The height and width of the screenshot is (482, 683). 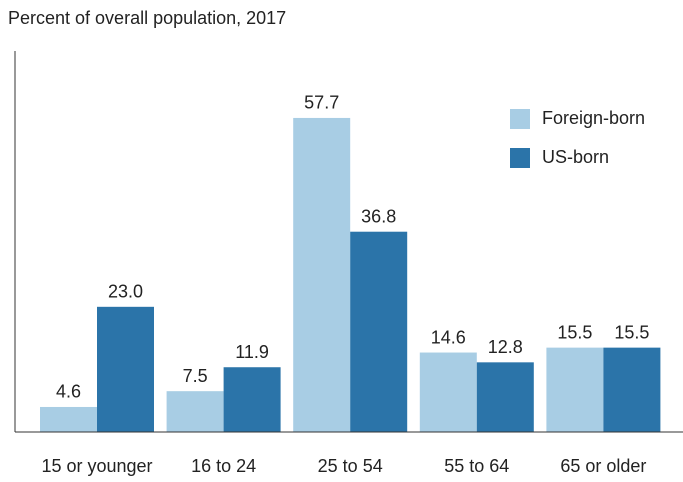 What do you see at coordinates (125, 292) in the screenshot?
I see `data-label: 23.0` at bounding box center [125, 292].